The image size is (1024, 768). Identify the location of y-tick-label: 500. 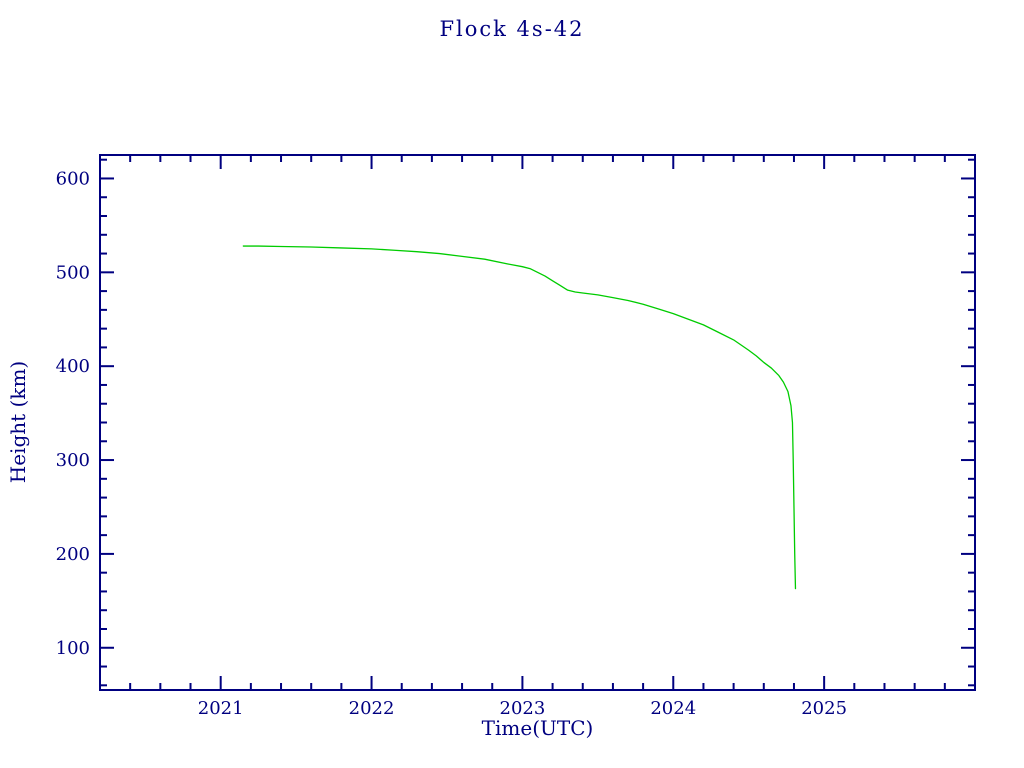
(73, 272).